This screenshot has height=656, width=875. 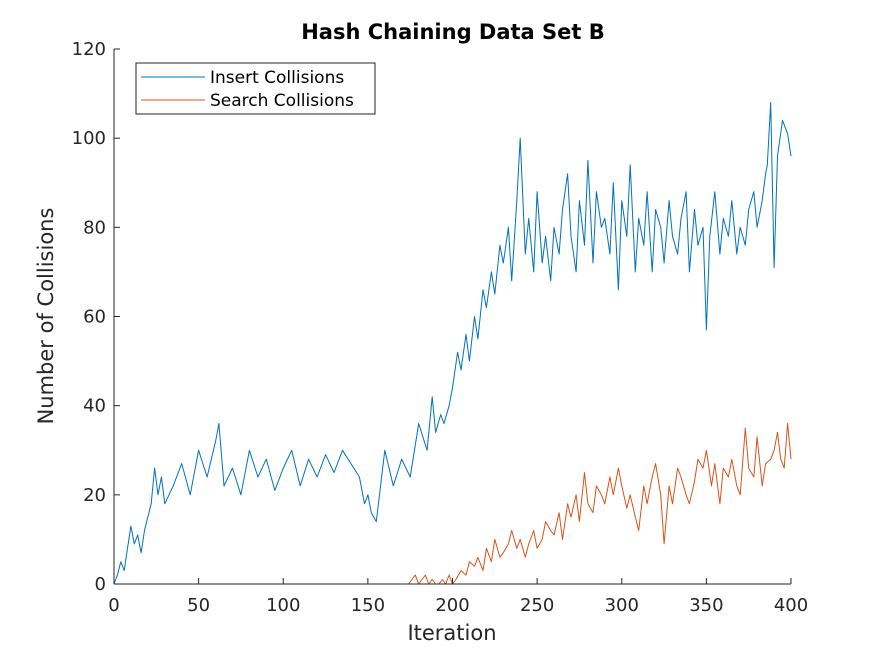 What do you see at coordinates (622, 605) in the screenshot?
I see `x-tick-label: 300` at bounding box center [622, 605].